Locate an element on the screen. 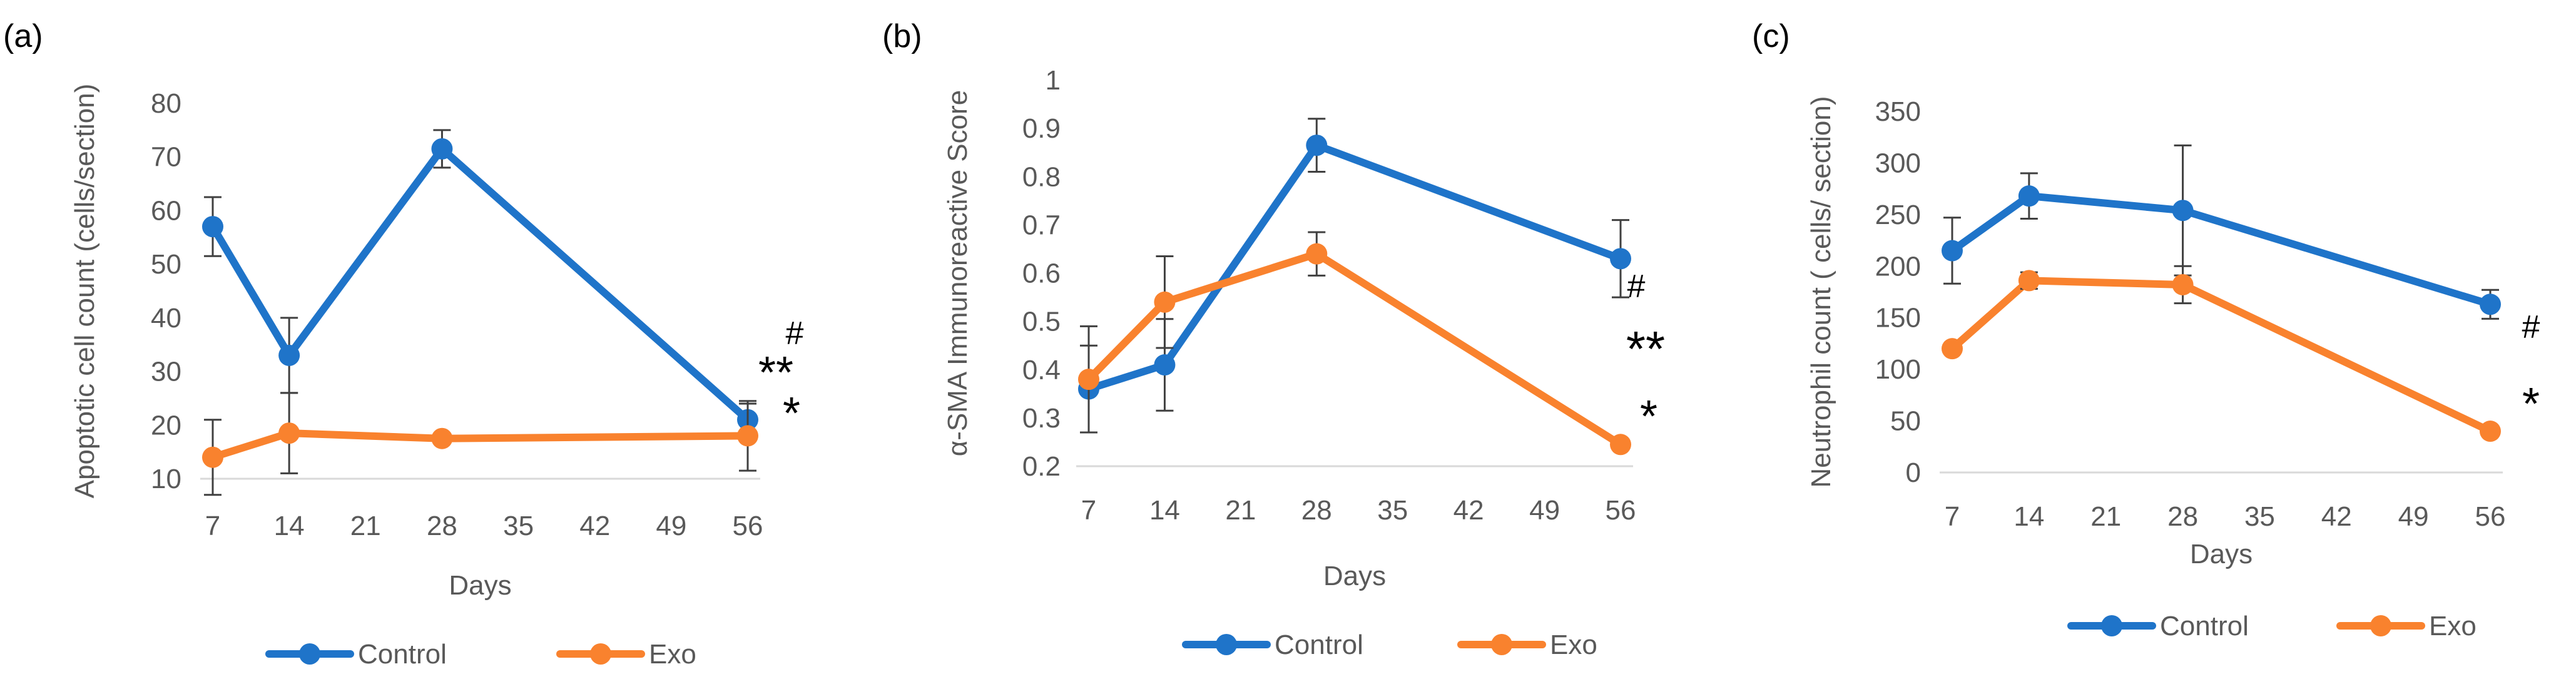  y-tick-label: 0 is located at coordinates (1913, 472).